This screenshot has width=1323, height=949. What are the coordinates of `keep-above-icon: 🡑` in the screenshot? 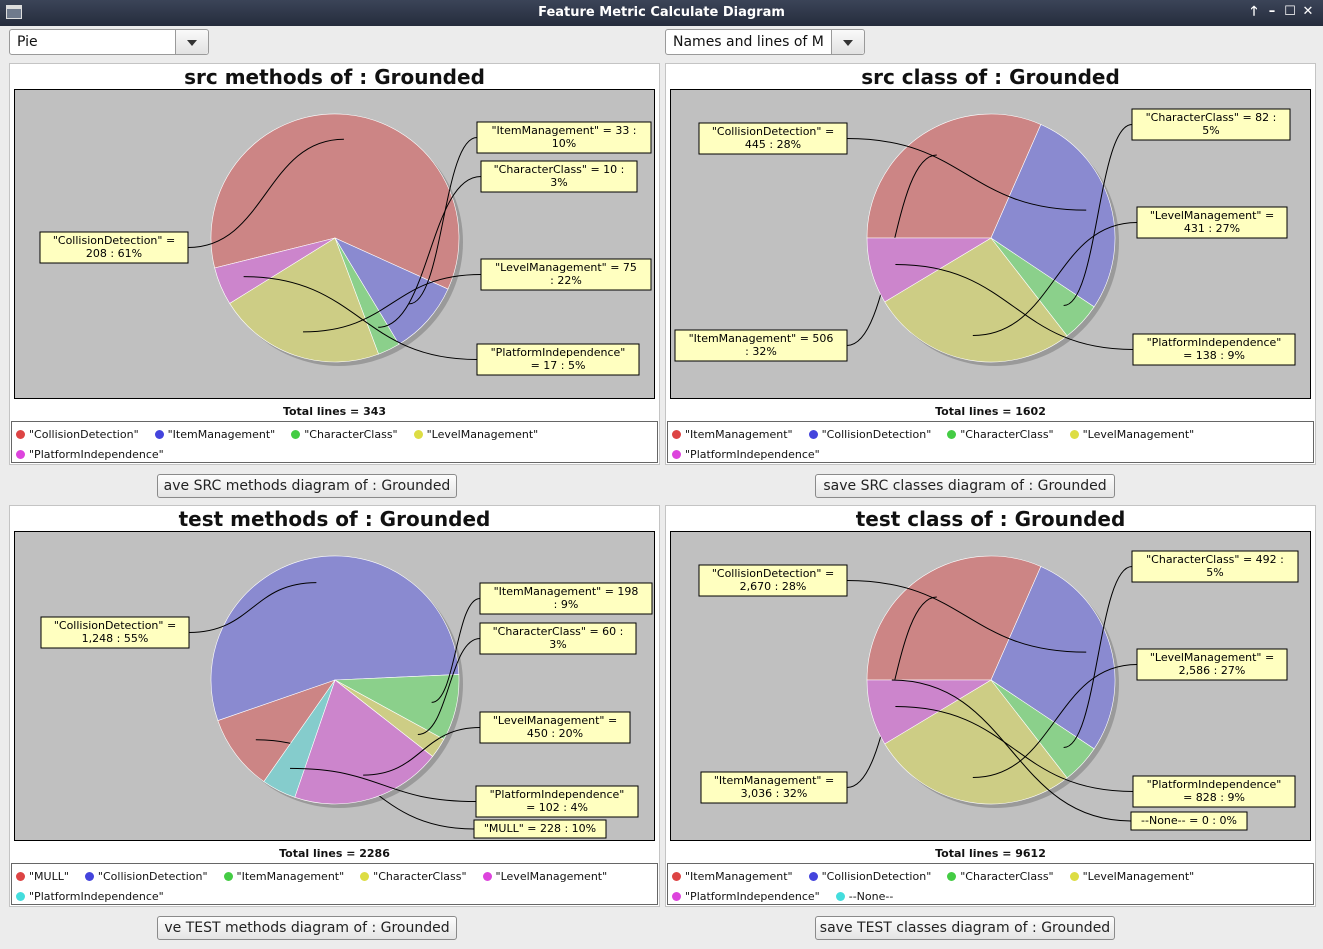 It's located at (1254, 12).